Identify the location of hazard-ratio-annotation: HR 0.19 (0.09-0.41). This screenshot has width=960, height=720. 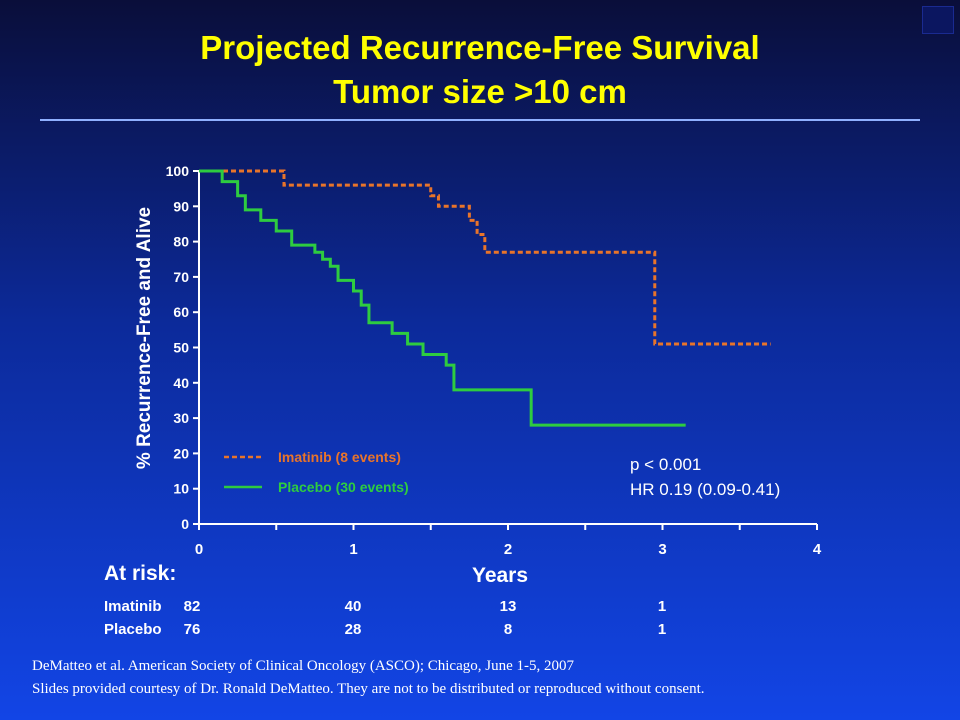
(705, 489).